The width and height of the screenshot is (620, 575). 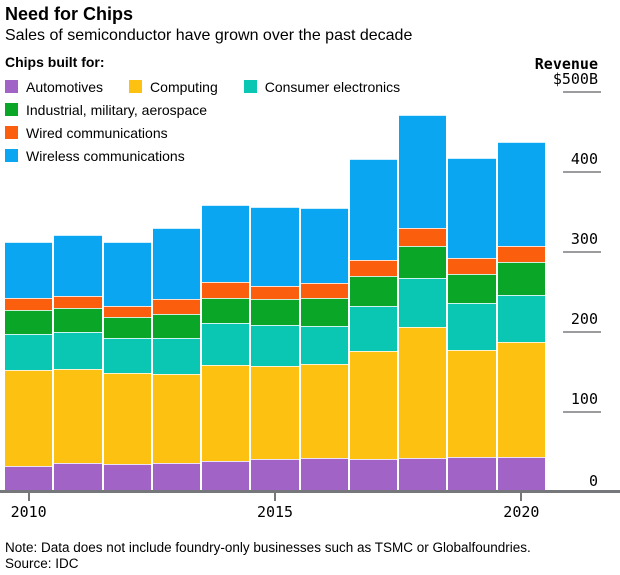 I want to click on segment-wired-communications-2011, so click(x=78, y=302).